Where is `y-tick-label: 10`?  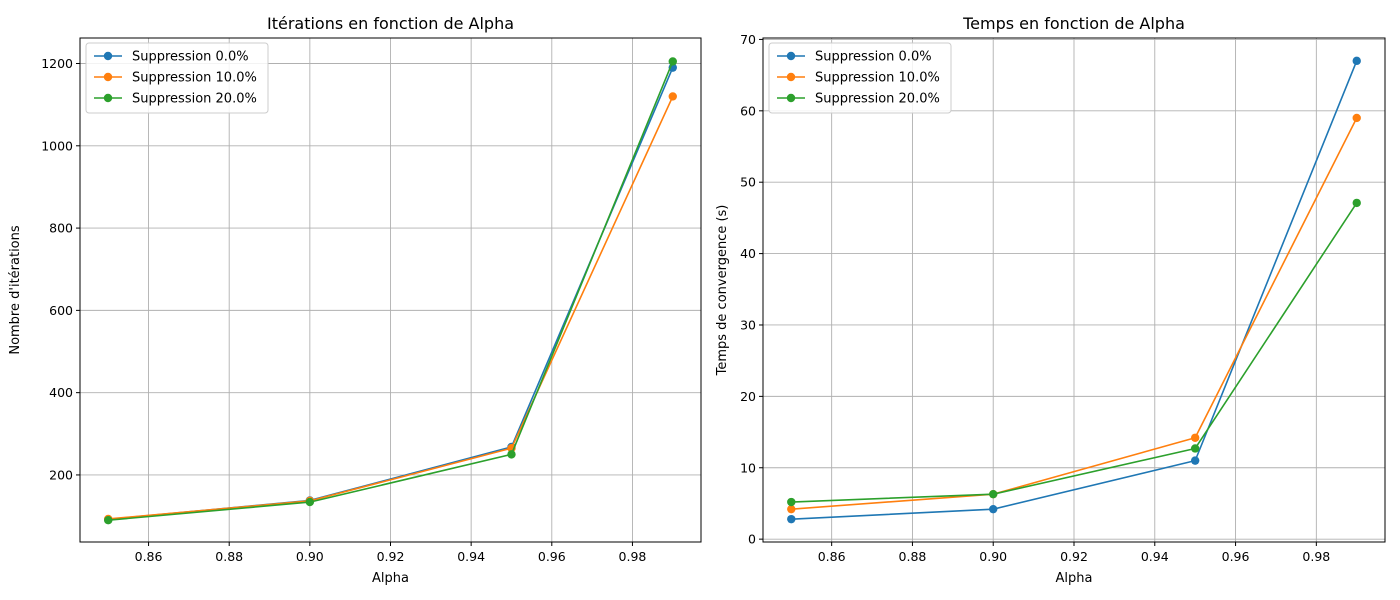
y-tick-label: 10 is located at coordinates (748, 467).